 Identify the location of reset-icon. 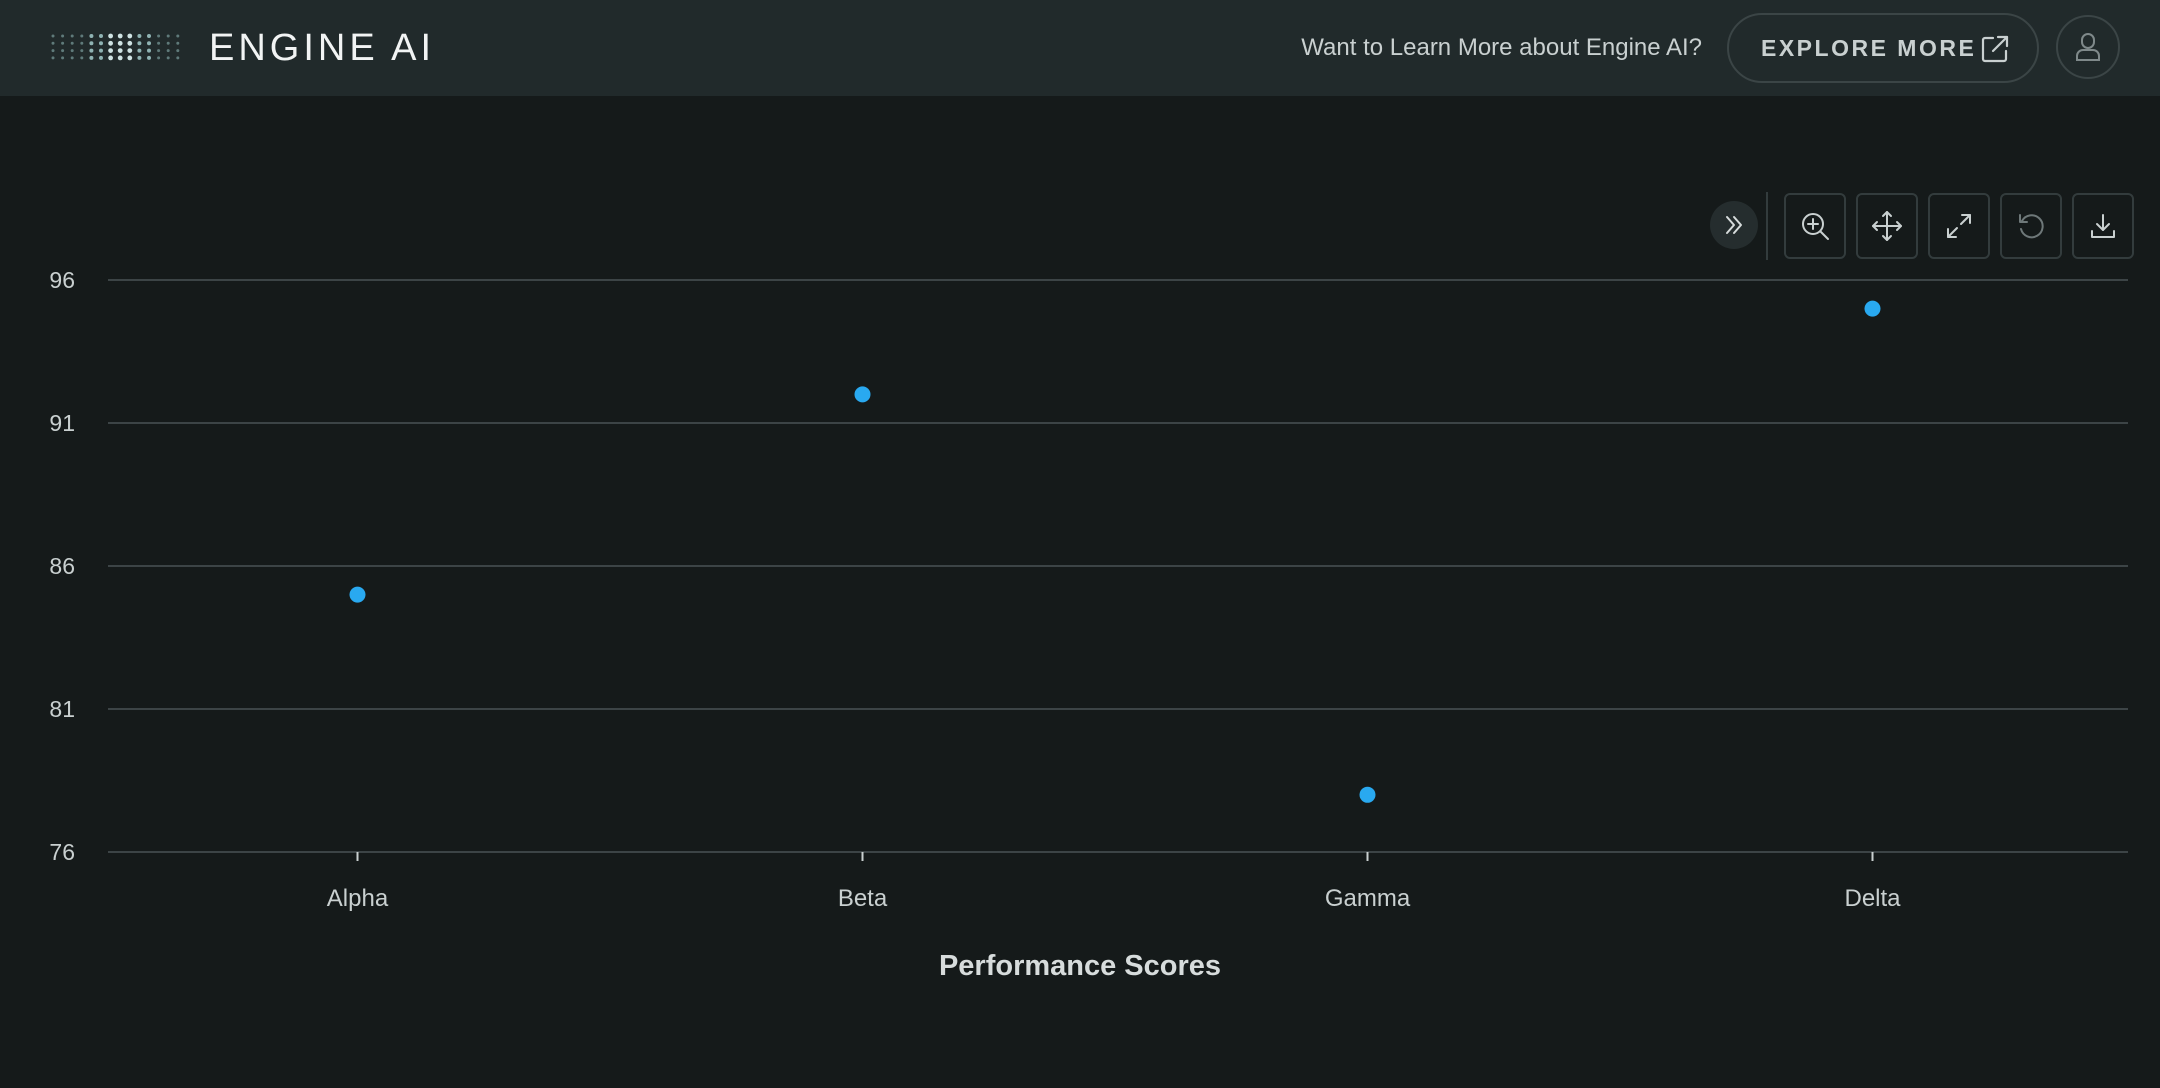
(2031, 226).